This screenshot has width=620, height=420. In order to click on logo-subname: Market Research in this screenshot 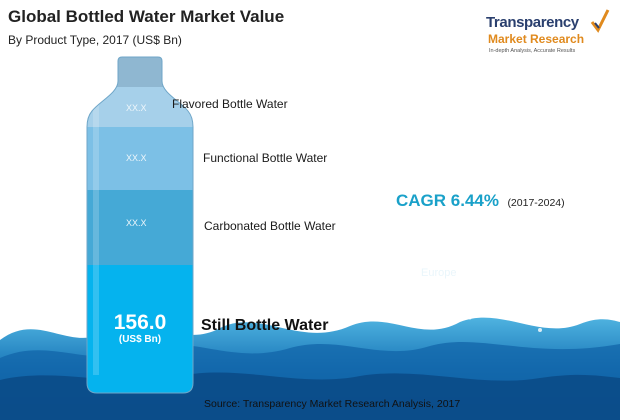, I will do `click(536, 39)`.